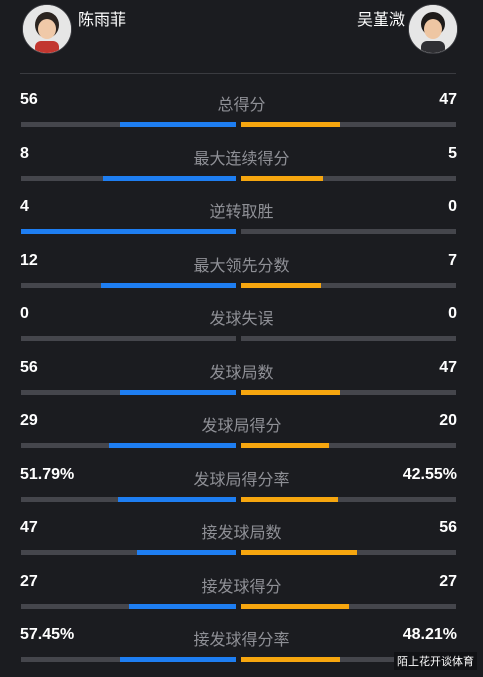  What do you see at coordinates (452, 153) in the screenshot?
I see `right-value: 5` at bounding box center [452, 153].